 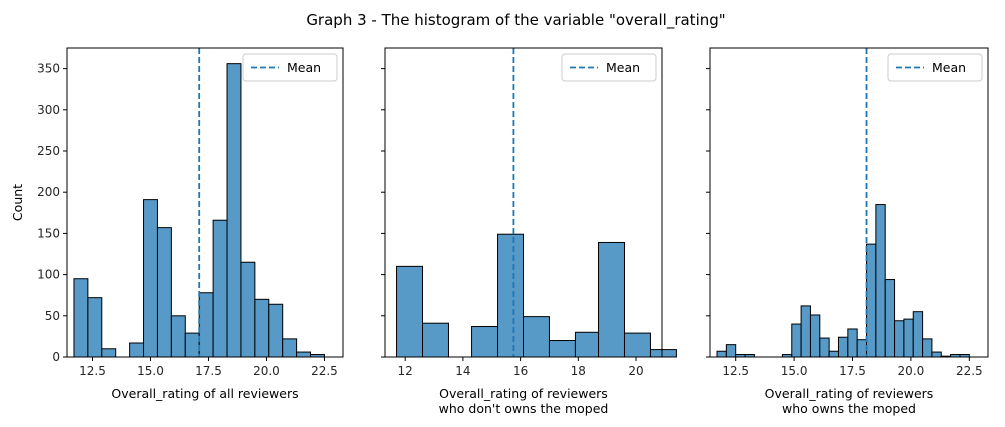 I want to click on y-tick-label: 0, so click(x=56, y=357).